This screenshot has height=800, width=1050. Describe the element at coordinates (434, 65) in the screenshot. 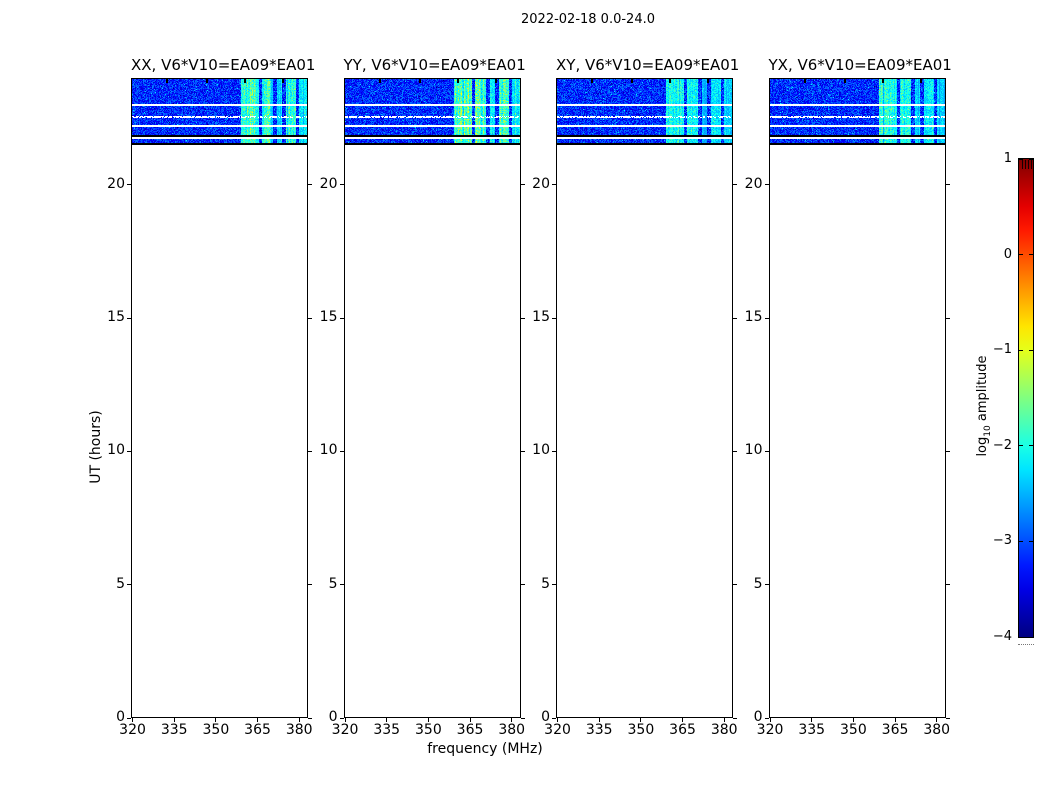

I see `panel-title-yy: YY, V6*V10=EA09*EA01` at that location.